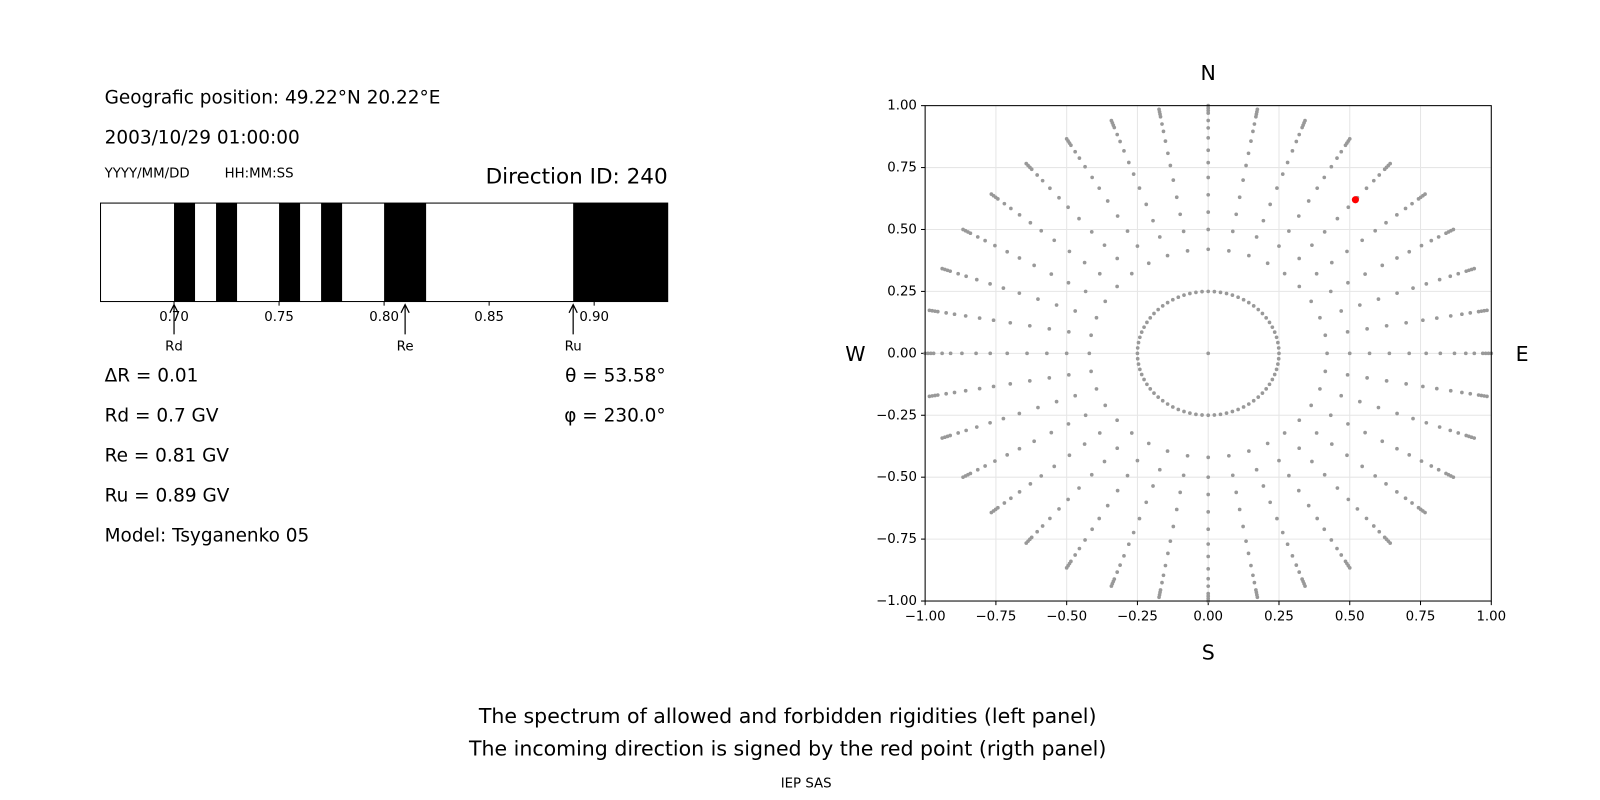 This screenshot has height=800, width=1600. I want to click on y-tick-label: −1.00, so click(896, 601).